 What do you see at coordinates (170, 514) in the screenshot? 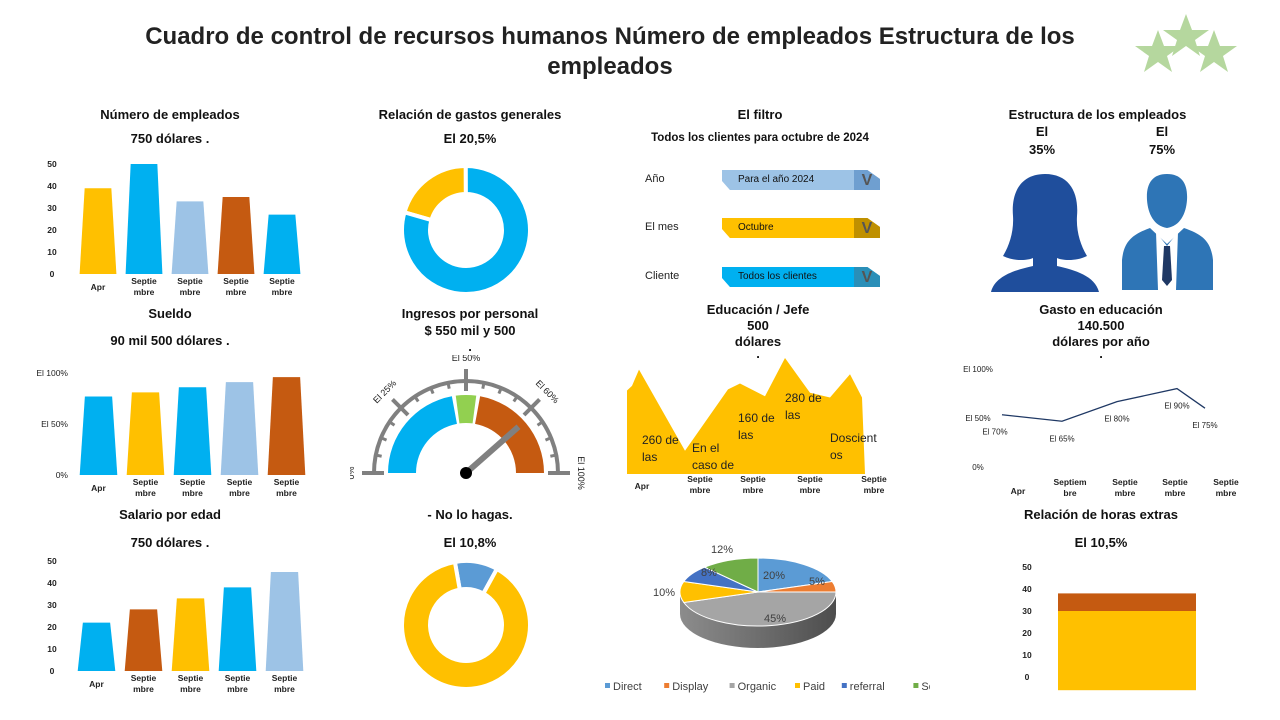
I see `age-salary-title: Salario por edad` at bounding box center [170, 514].